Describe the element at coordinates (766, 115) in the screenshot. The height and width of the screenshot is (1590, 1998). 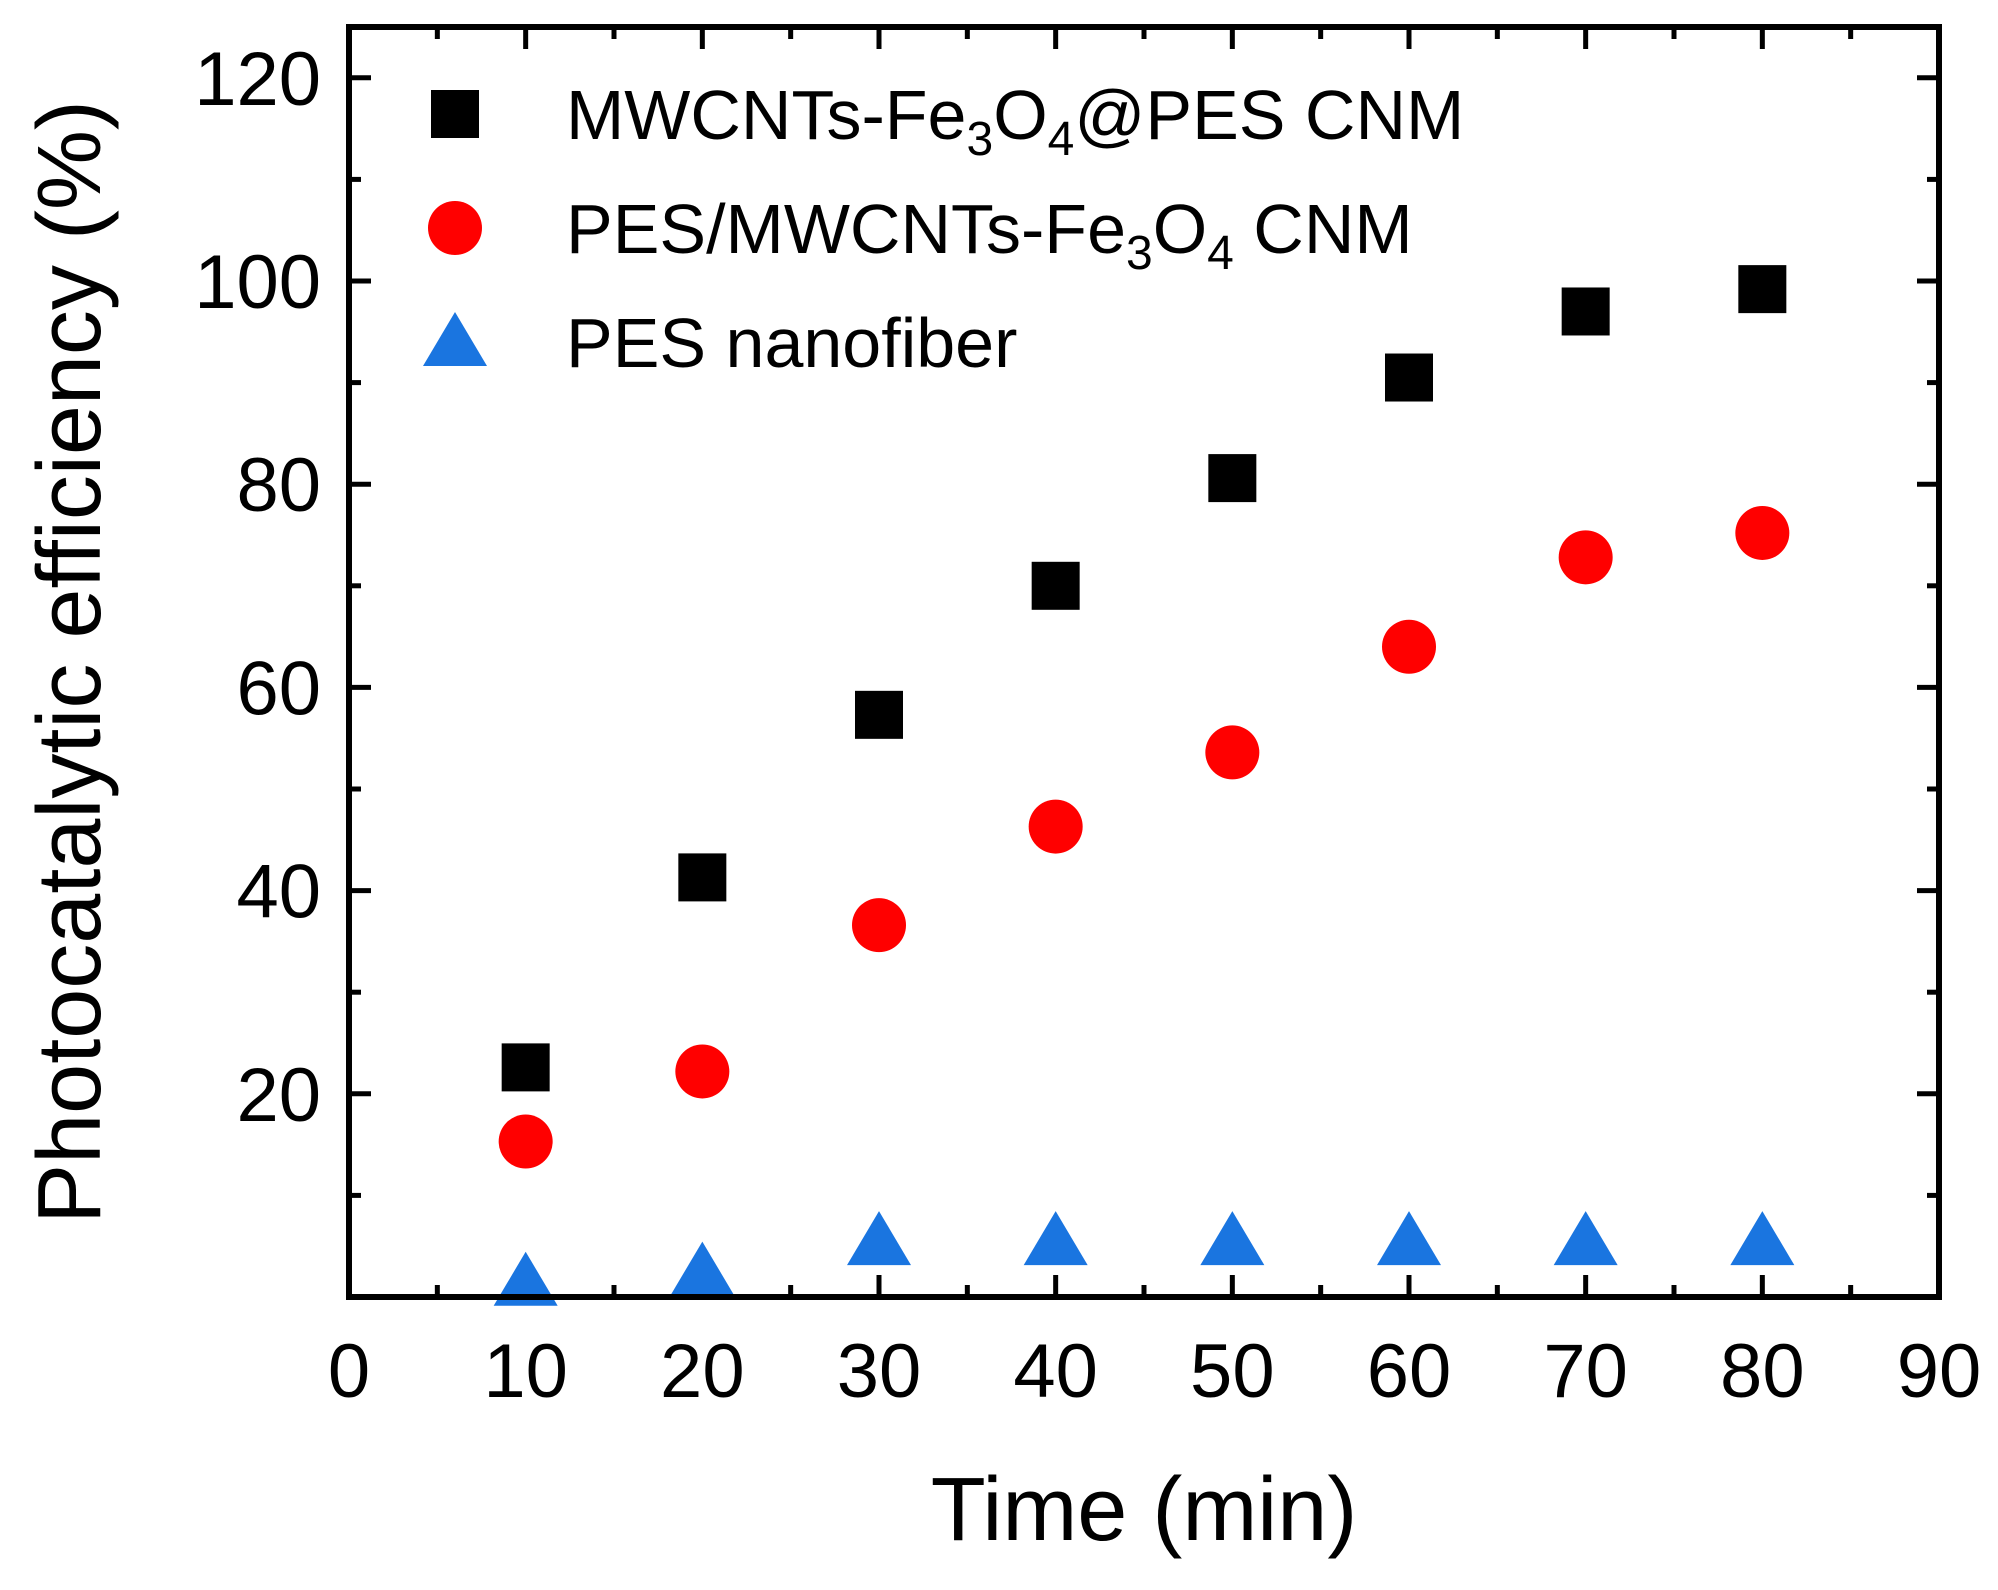
I see `legend-label-part: MWCNTs-Fe` at that location.